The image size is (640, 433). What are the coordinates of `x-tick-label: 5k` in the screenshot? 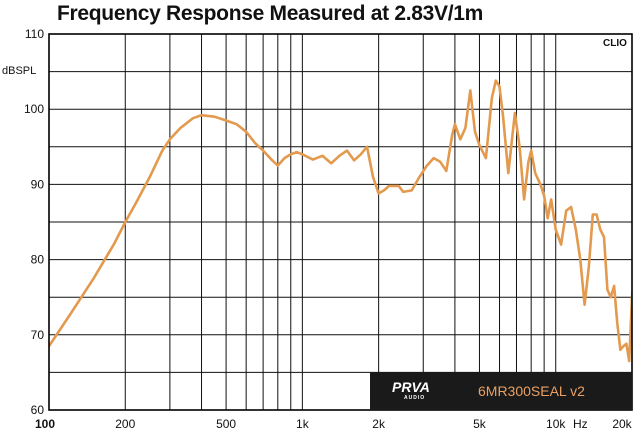 It's located at (480, 424).